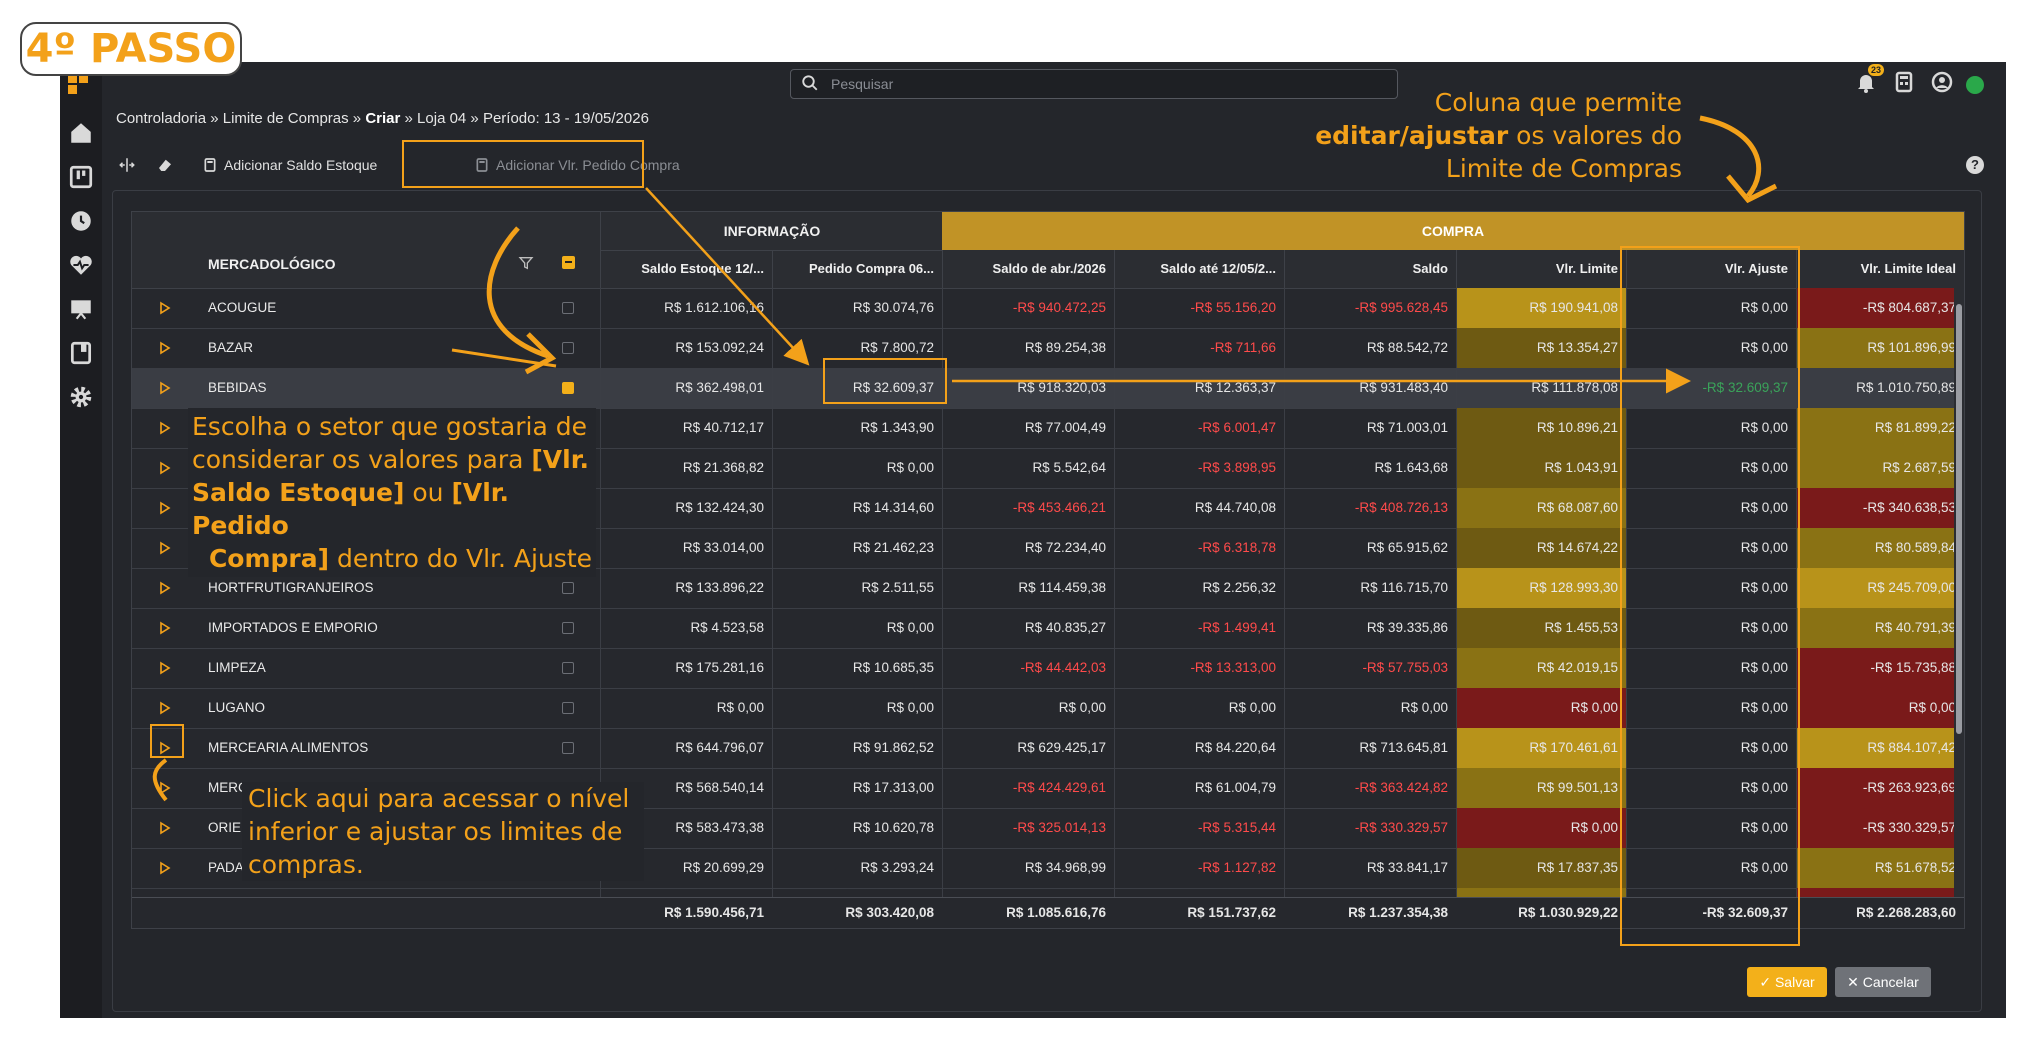 The height and width of the screenshot is (1042, 2040). I want to click on column-header-mercadologico: MERCADOLÓGICO, so click(272, 264).